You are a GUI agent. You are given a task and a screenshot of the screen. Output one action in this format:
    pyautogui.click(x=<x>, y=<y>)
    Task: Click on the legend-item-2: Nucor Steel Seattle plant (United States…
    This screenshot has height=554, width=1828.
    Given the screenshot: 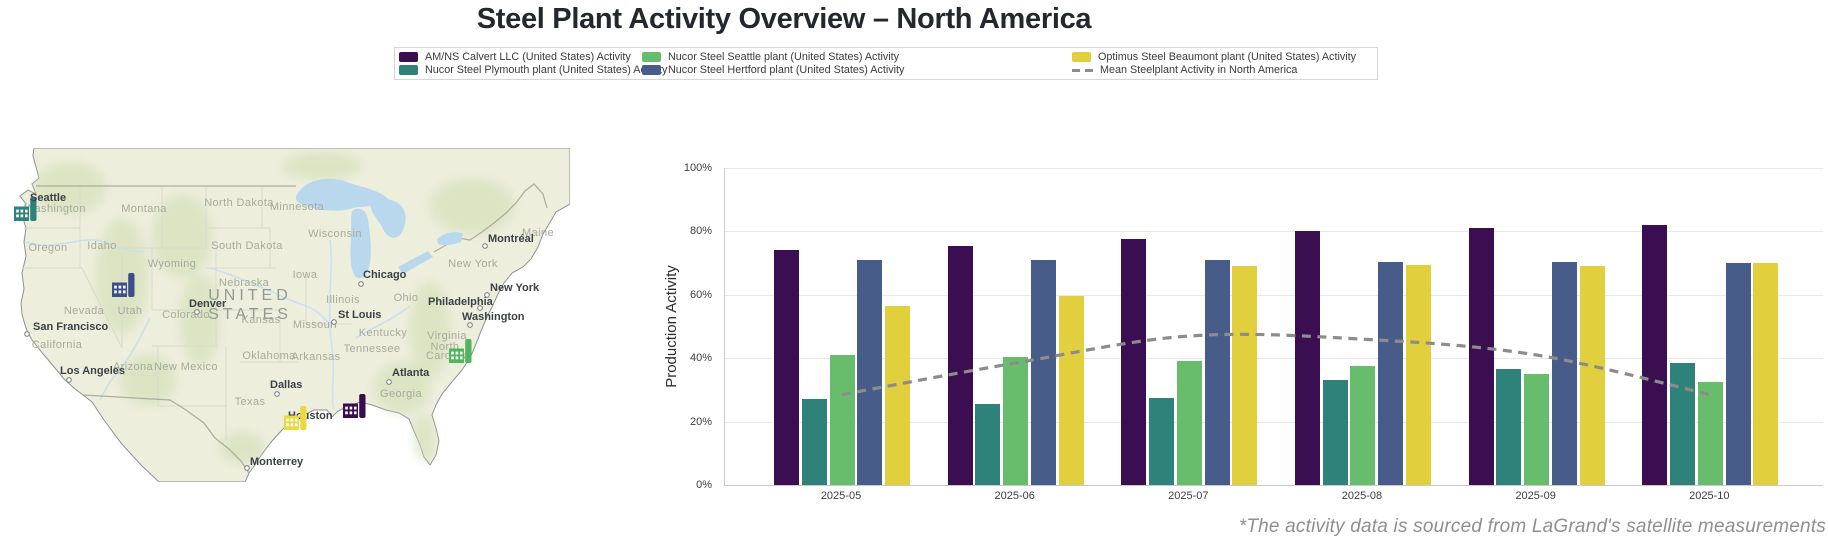 What is the action you would take?
    pyautogui.click(x=857, y=57)
    